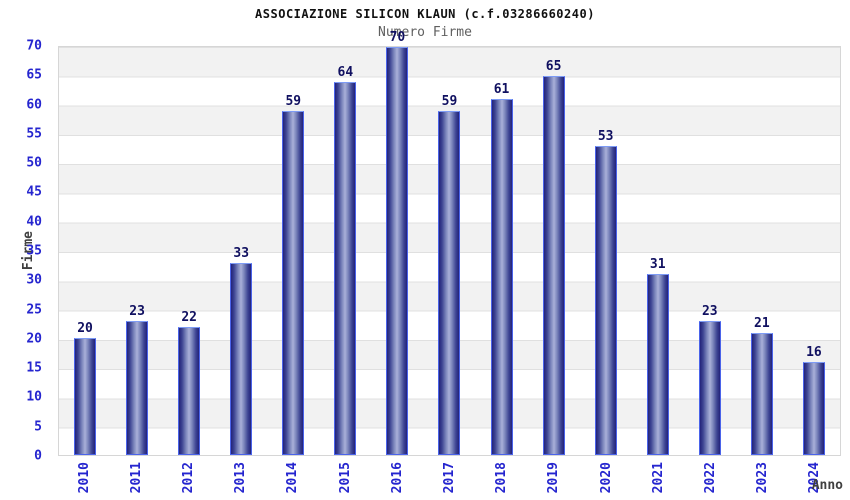  What do you see at coordinates (34, 280) in the screenshot?
I see `y-tick-label: 30` at bounding box center [34, 280].